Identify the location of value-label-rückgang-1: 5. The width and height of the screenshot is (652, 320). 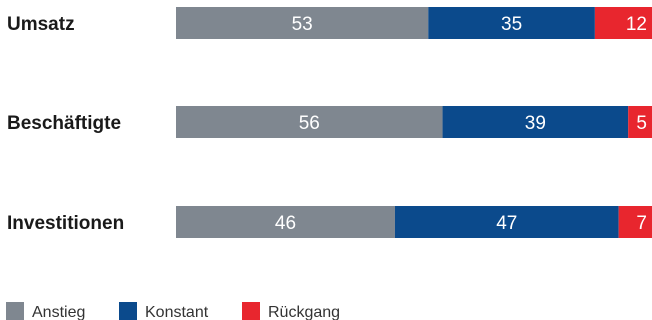
(641, 123).